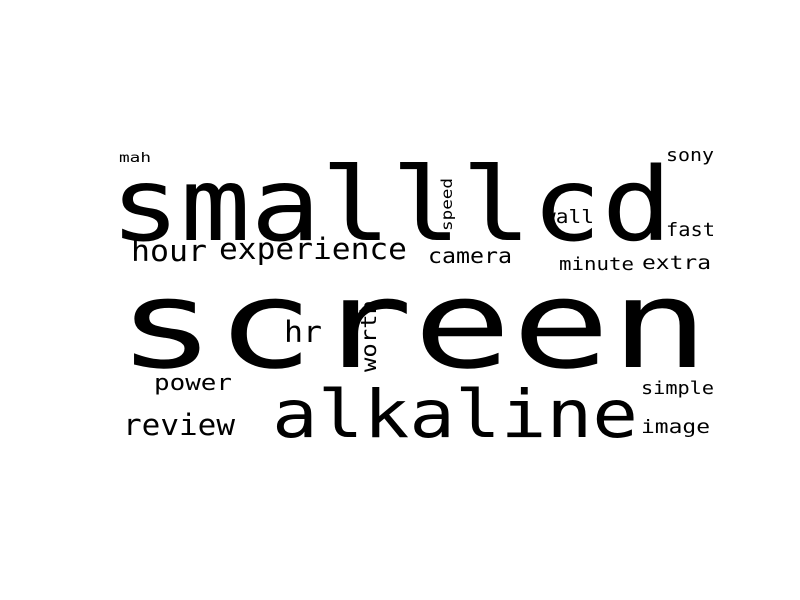 The image size is (800, 600). What do you see at coordinates (179, 425) in the screenshot?
I see `word-review: review` at bounding box center [179, 425].